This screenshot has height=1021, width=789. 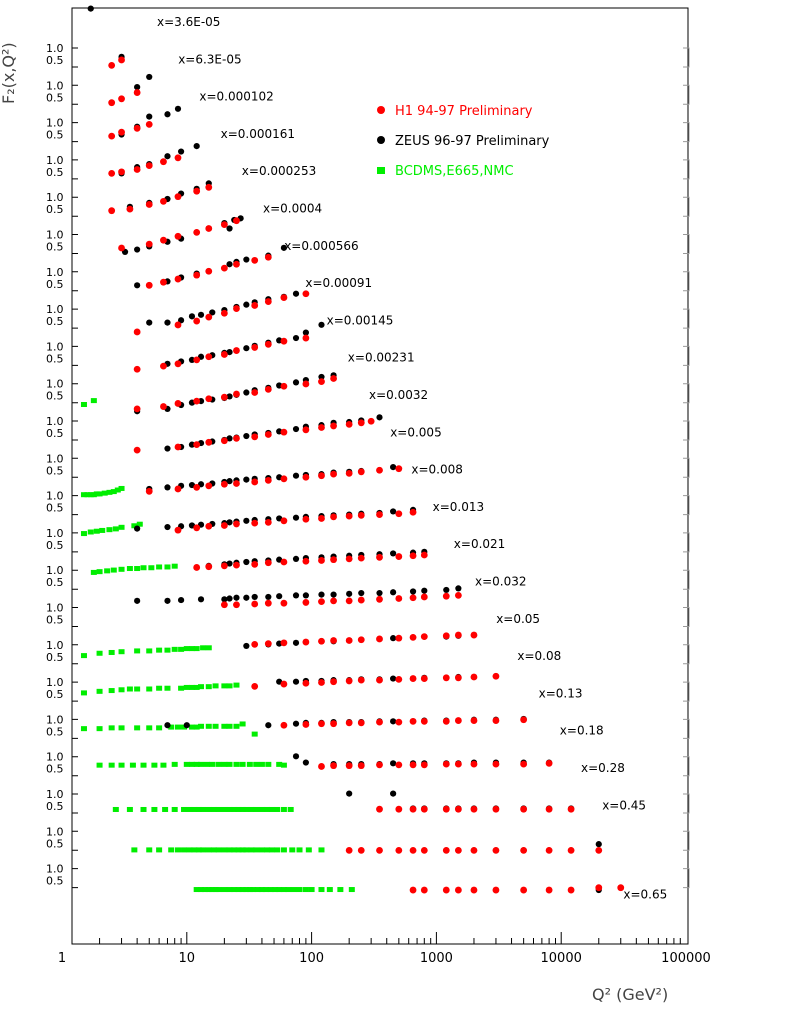 I want to click on legend-marker-h1, so click(x=381, y=110).